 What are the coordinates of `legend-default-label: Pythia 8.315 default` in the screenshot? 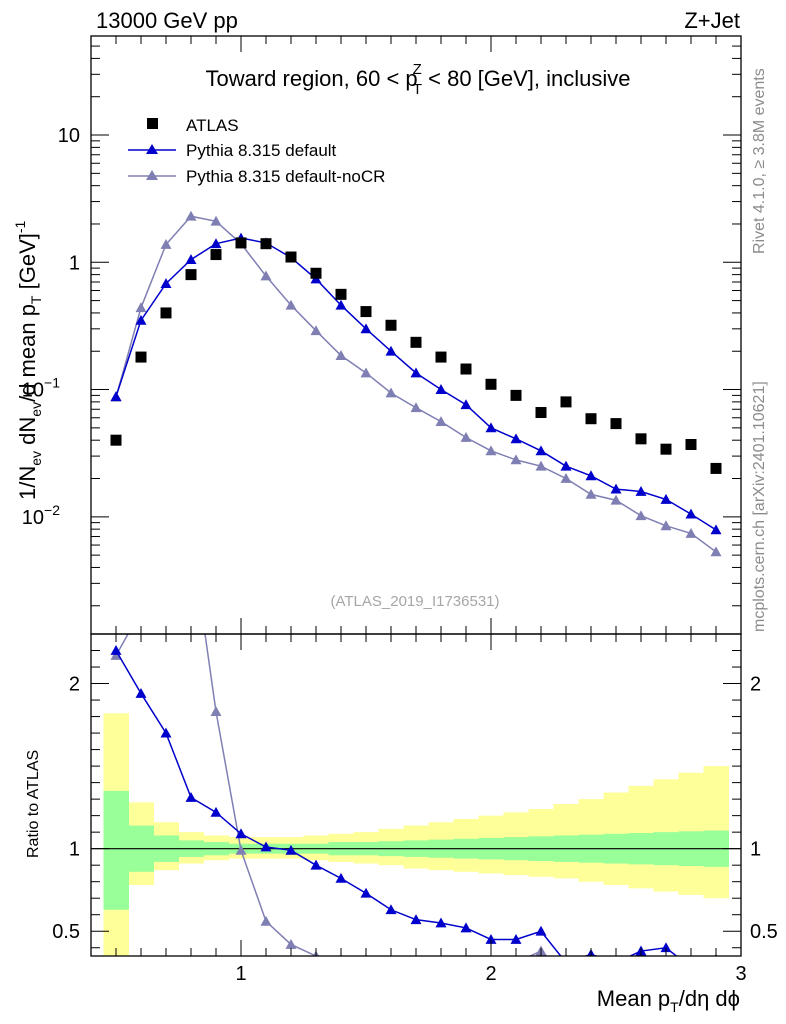 It's located at (261, 150).